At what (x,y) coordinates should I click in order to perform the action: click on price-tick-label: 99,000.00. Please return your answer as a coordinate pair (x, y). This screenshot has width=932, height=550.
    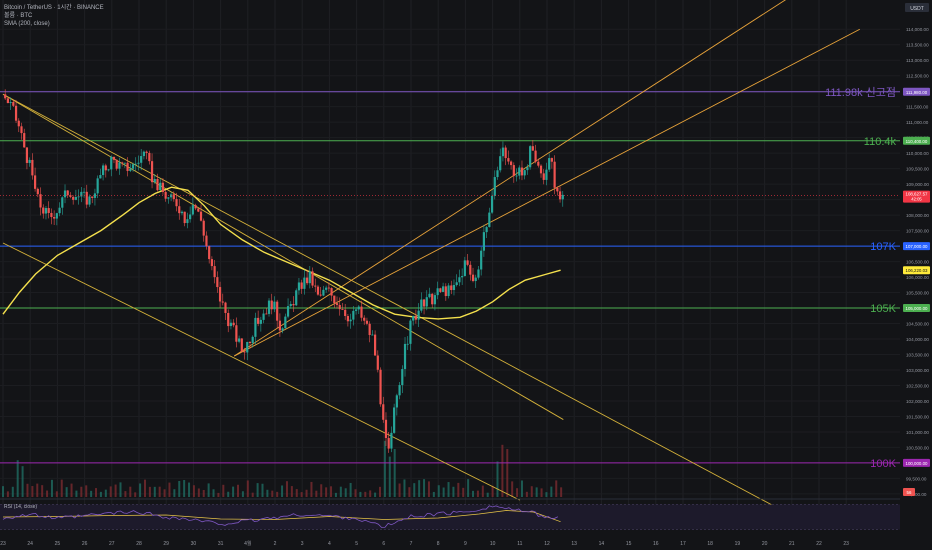
    Looking at the image, I should click on (916, 494).